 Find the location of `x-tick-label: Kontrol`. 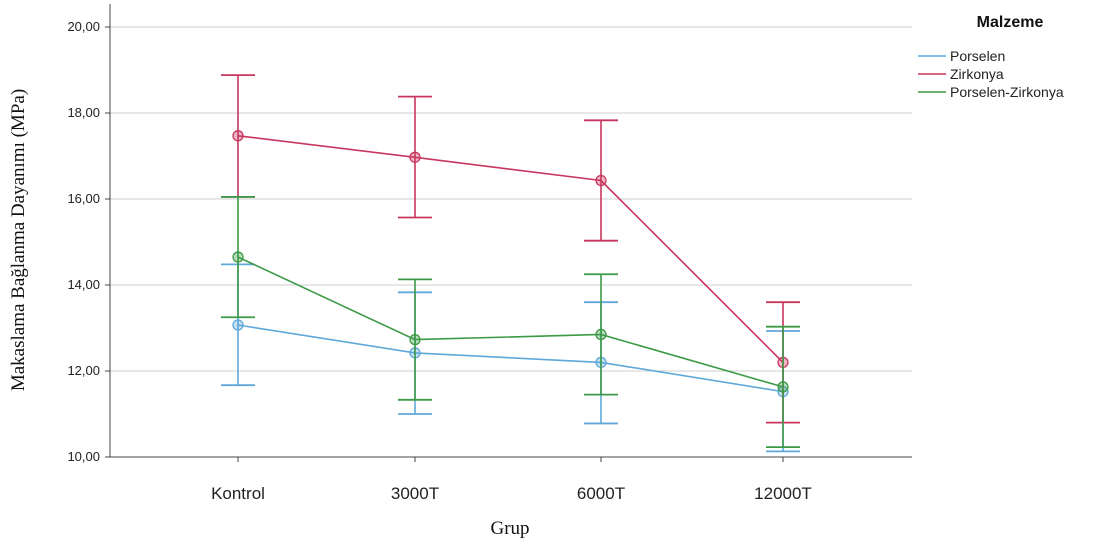

x-tick-label: Kontrol is located at coordinates (238, 493).